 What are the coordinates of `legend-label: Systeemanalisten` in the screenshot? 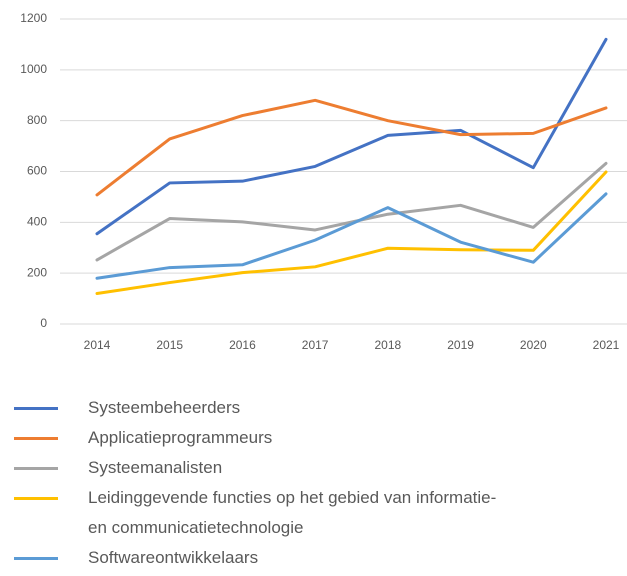 It's located at (155, 467).